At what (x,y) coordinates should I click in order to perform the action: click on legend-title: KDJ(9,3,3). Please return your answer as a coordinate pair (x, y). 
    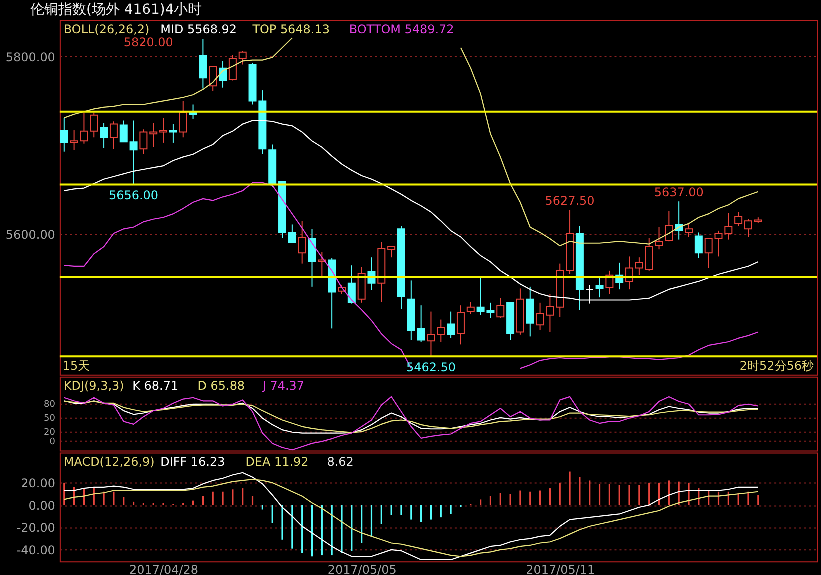
    Looking at the image, I should click on (94, 385).